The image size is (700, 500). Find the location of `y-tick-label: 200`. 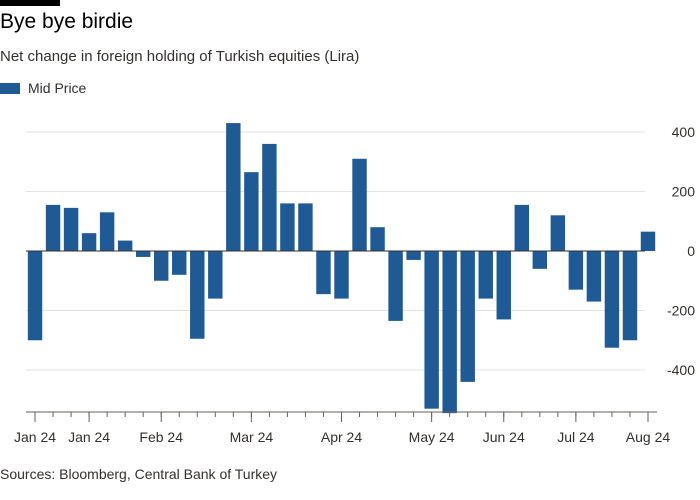

y-tick-label: 200 is located at coordinates (684, 192).